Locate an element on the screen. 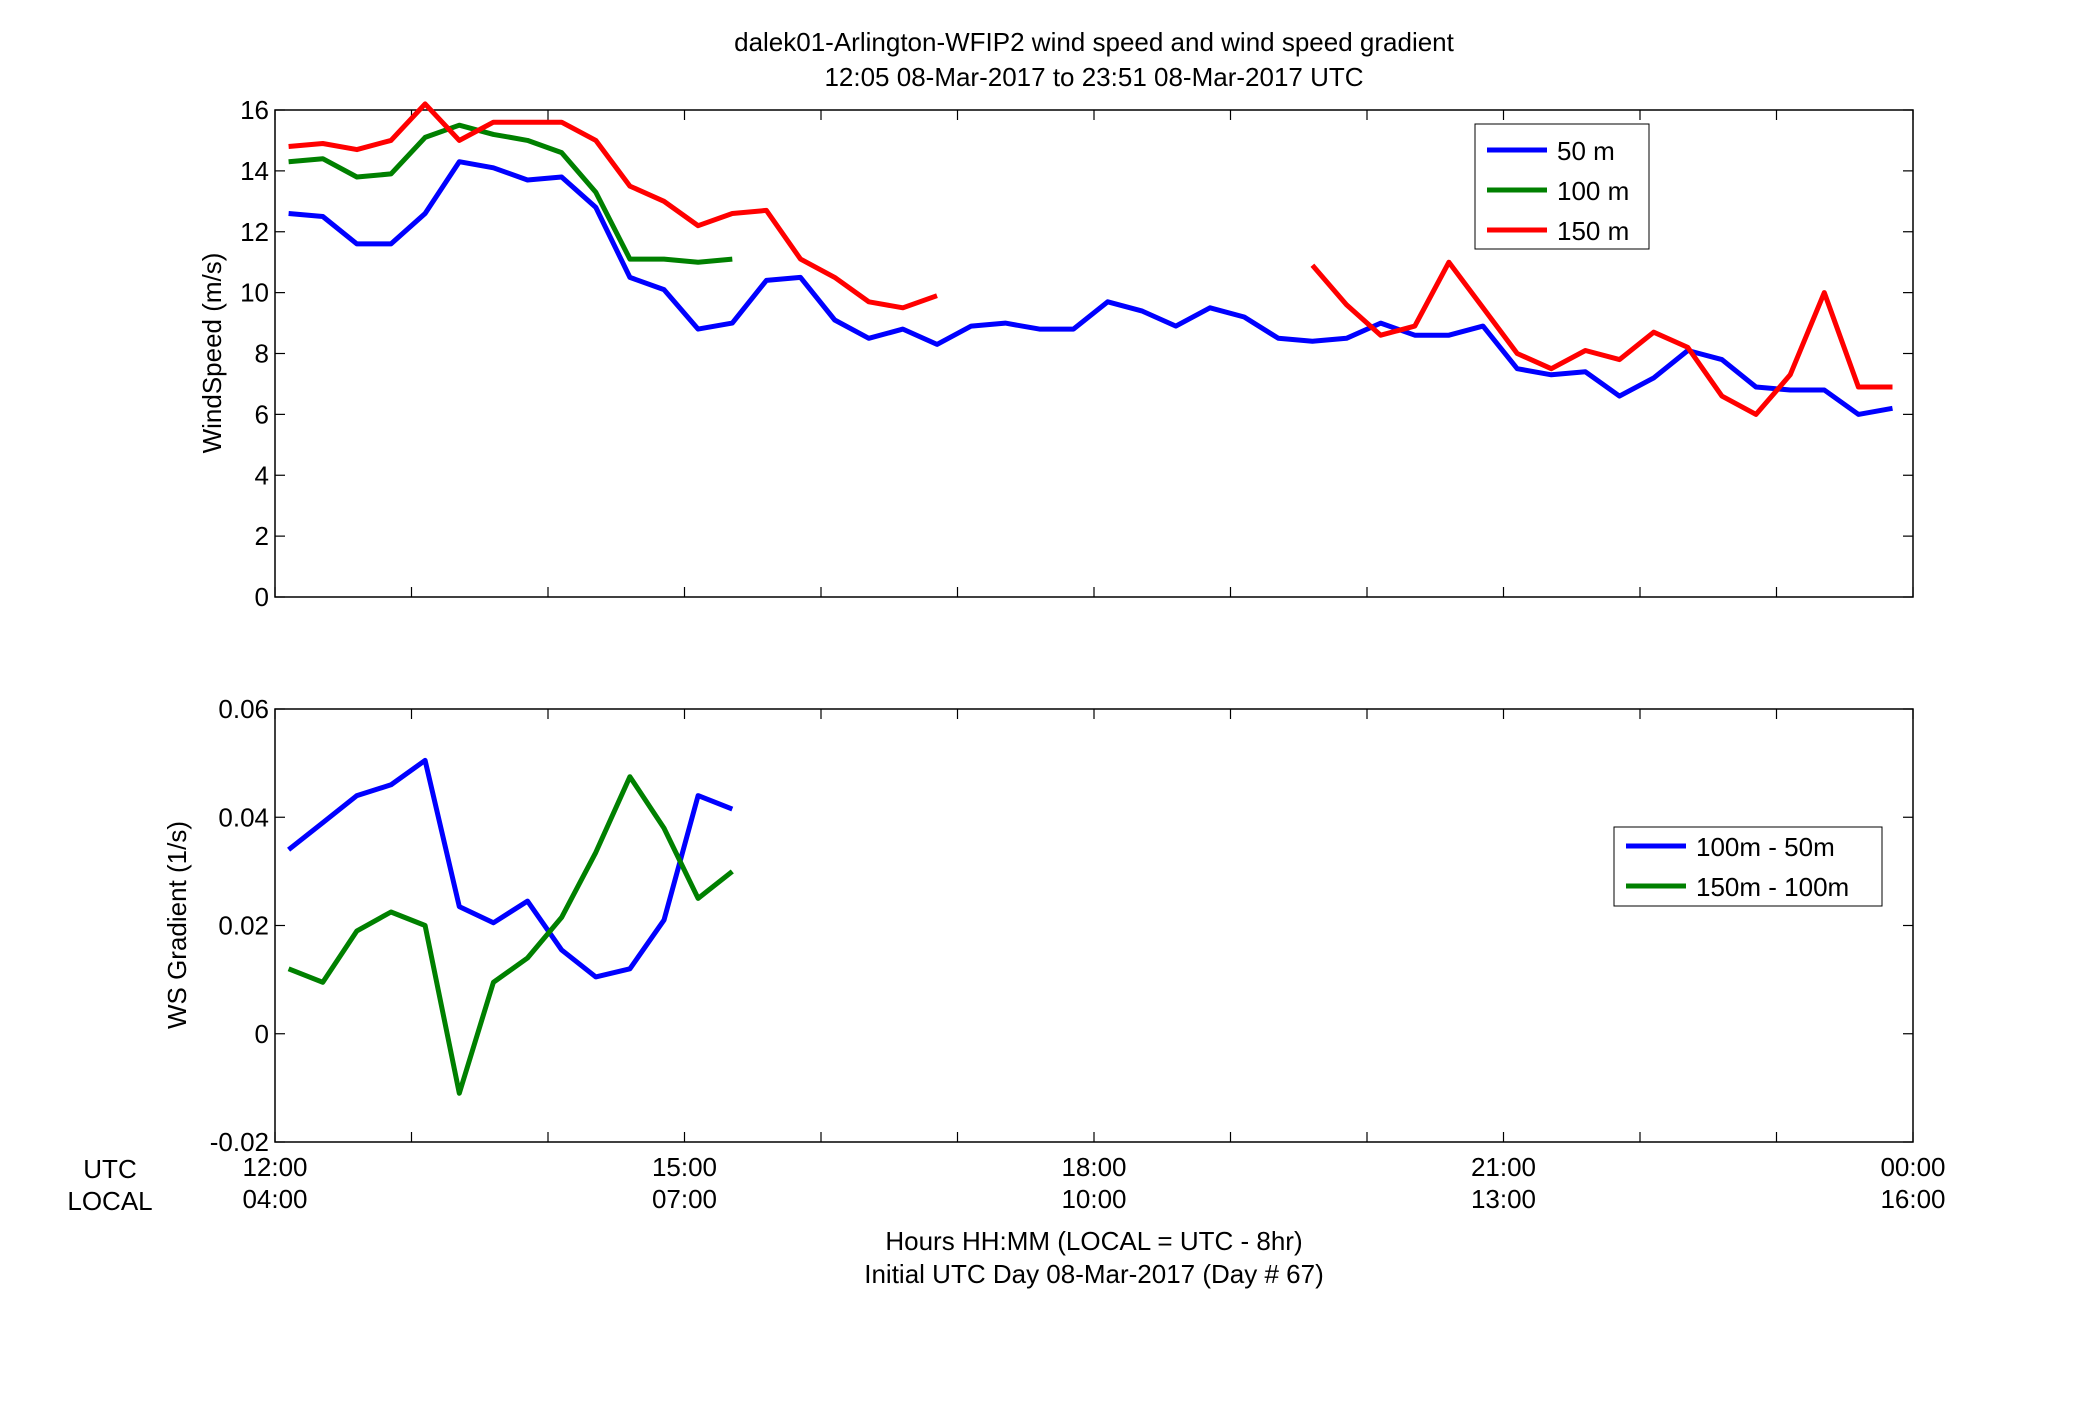  utc-tick-label: 12:00 is located at coordinates (274, 1167).